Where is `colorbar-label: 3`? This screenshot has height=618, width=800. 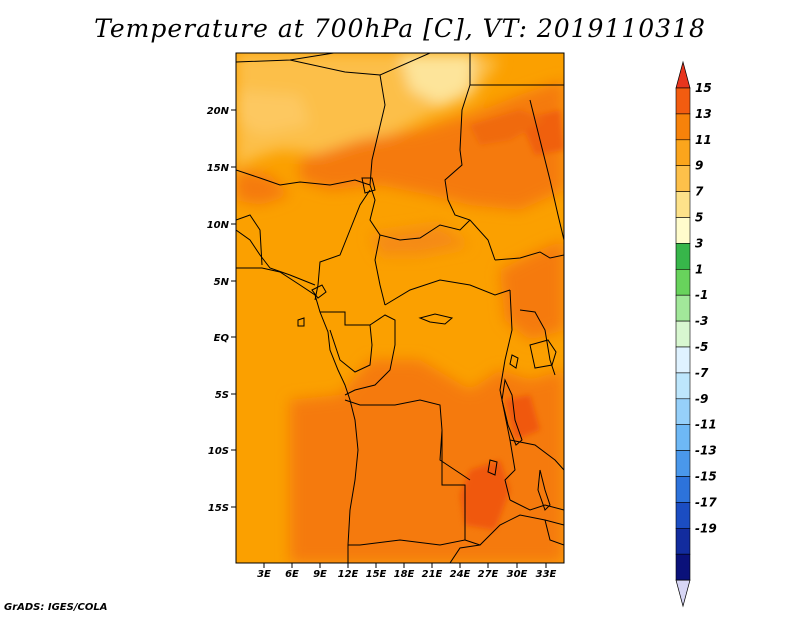 colorbar-label: 3 is located at coordinates (699, 243).